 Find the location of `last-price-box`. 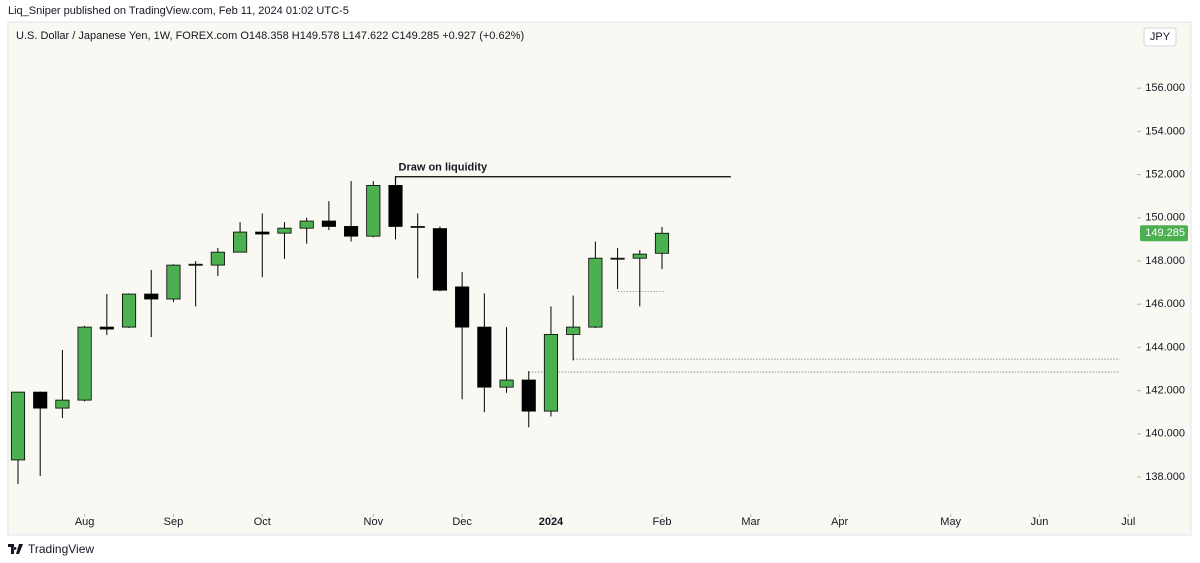

last-price-box is located at coordinates (1164, 233).